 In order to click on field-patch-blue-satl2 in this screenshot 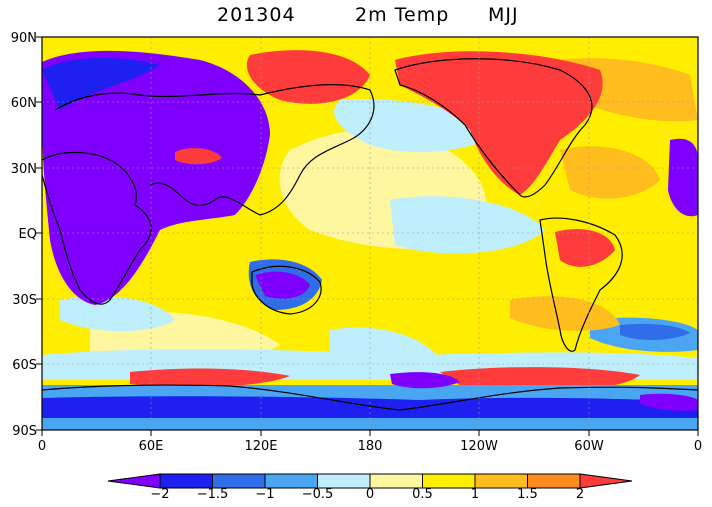, I will do `click(655, 332)`.